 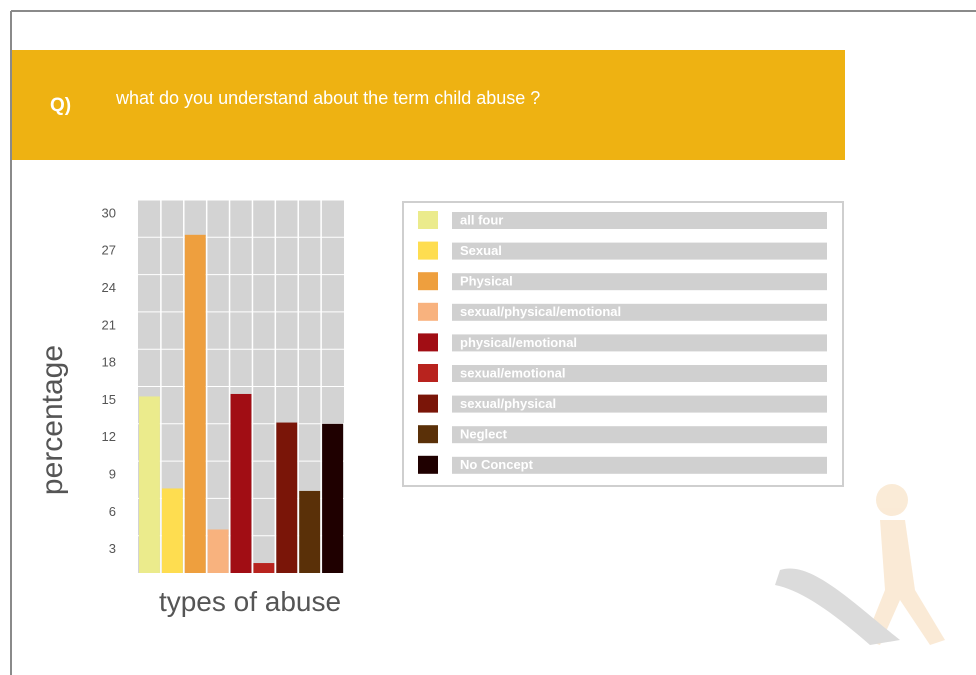 I want to click on legend-label: Neglect, so click(x=484, y=434).